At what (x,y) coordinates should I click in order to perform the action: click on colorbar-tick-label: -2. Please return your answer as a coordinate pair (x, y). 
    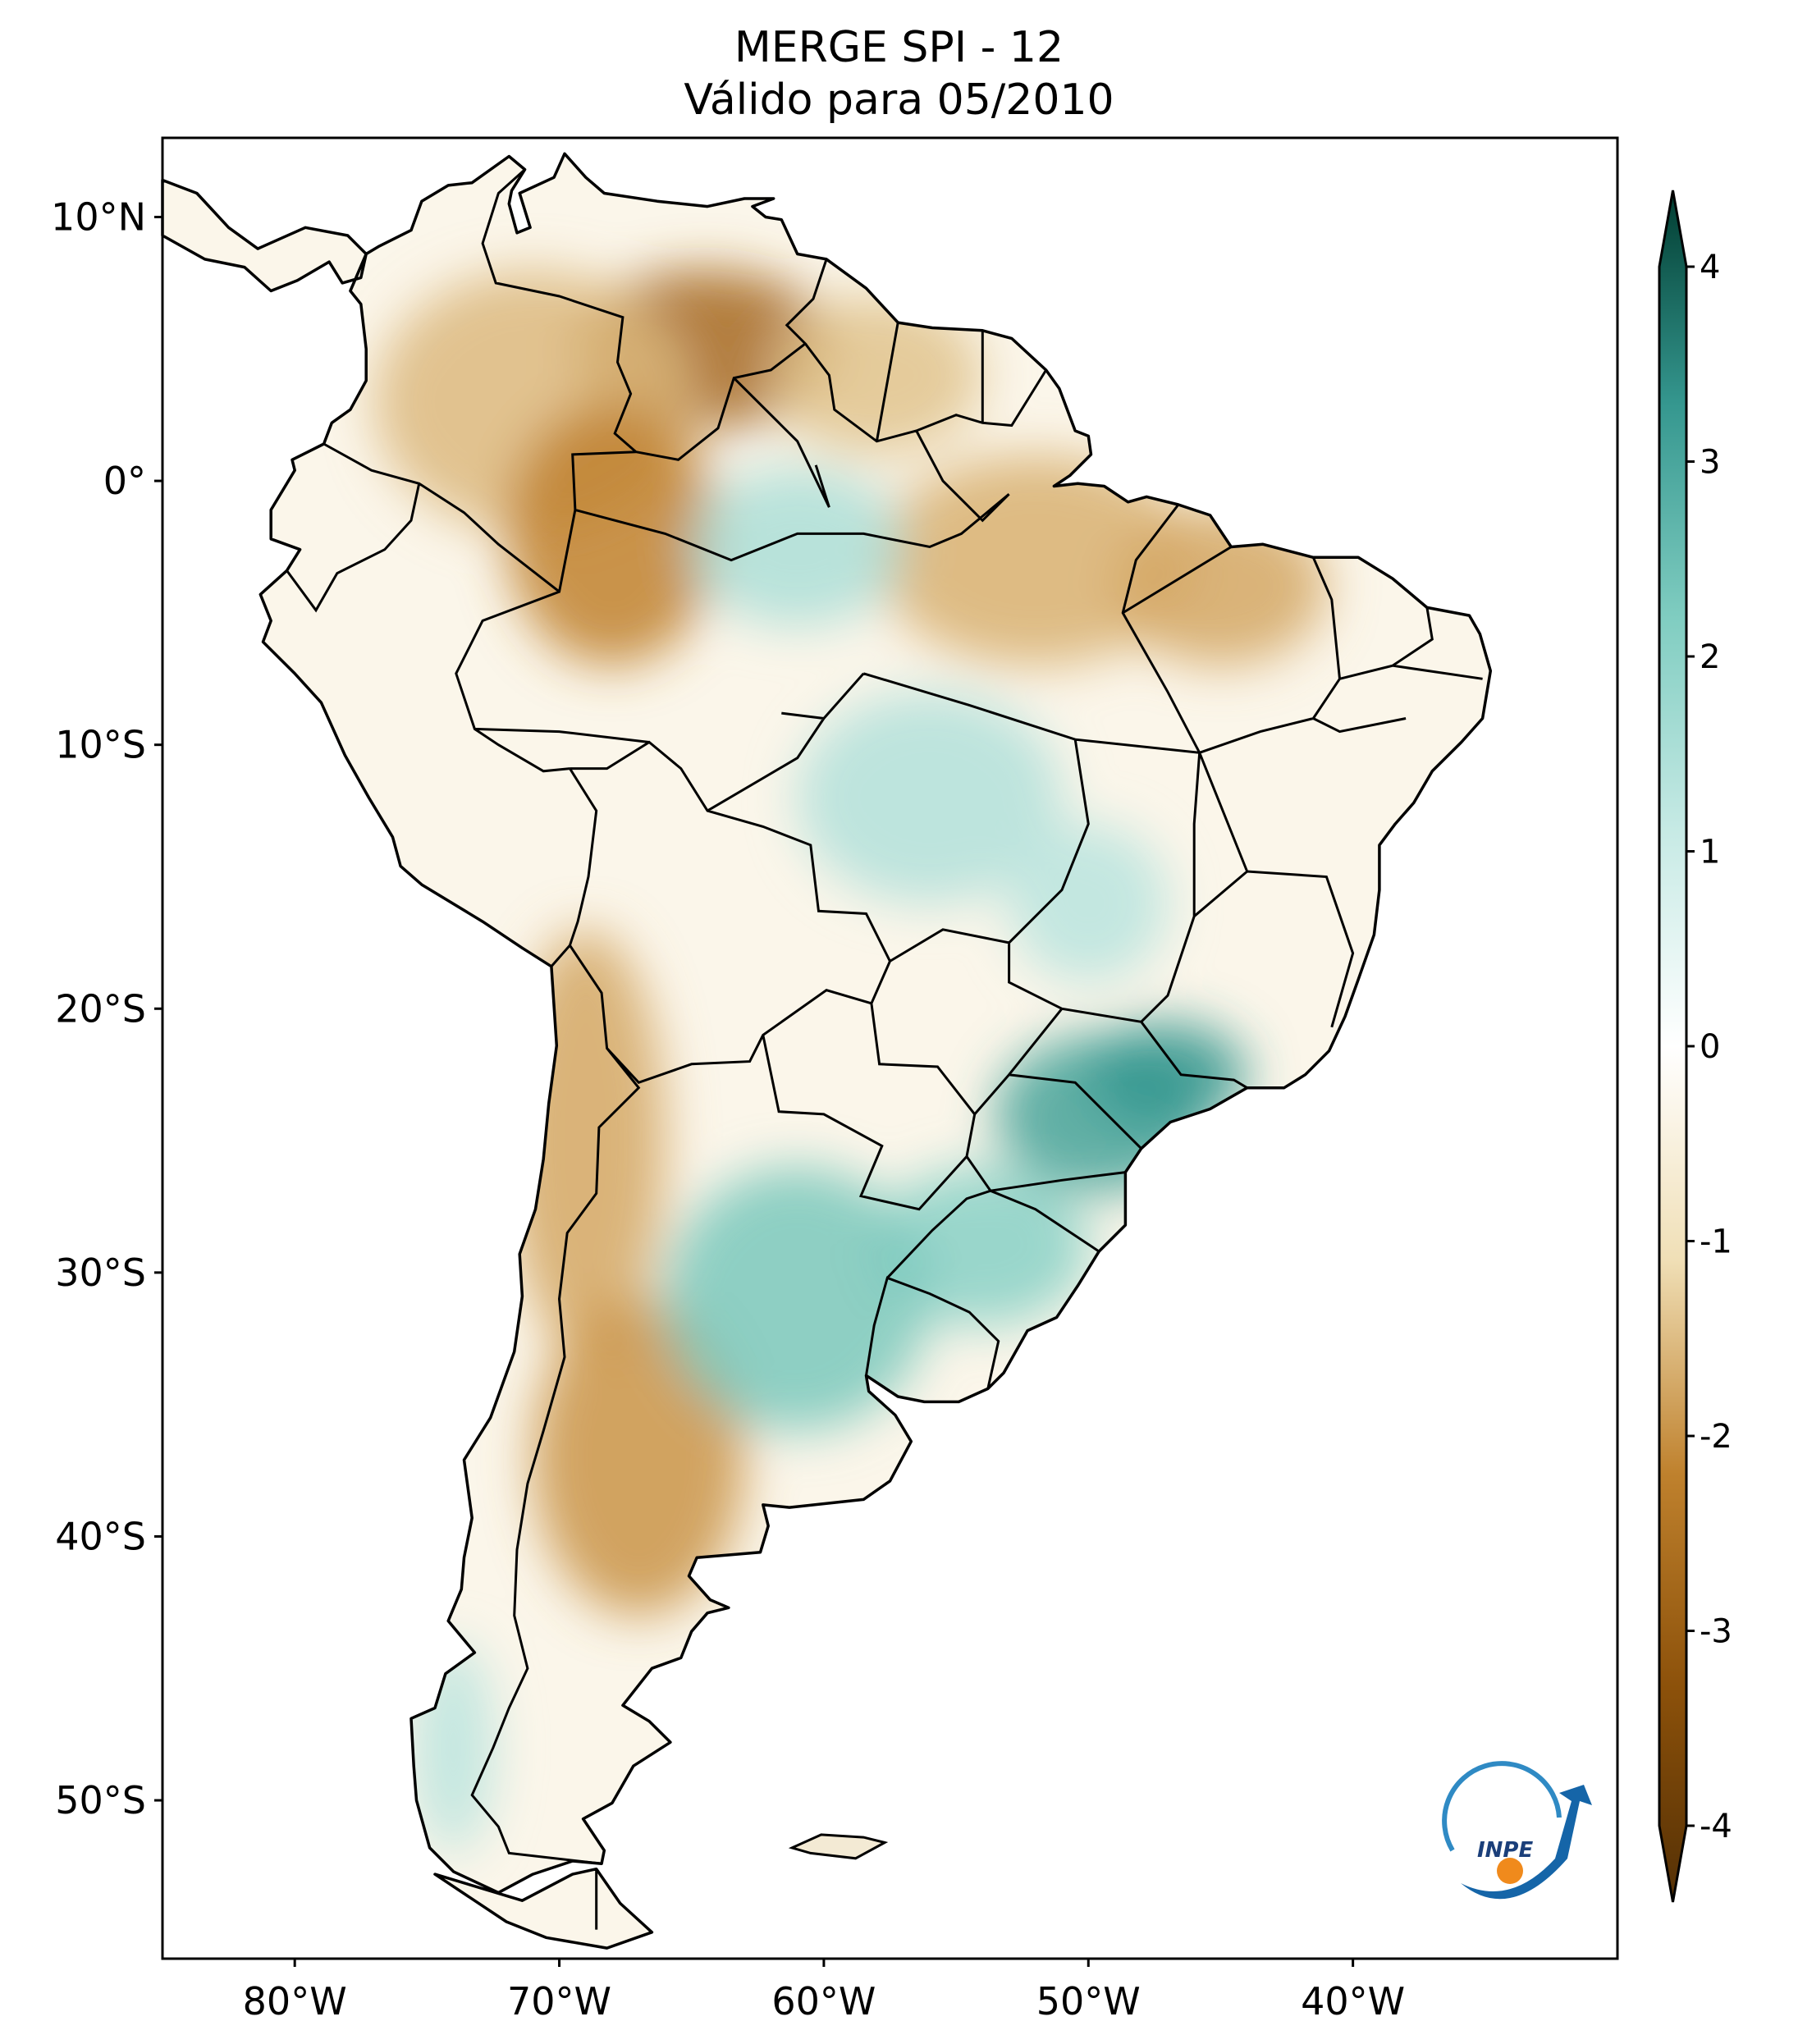
    Looking at the image, I should click on (1716, 1437).